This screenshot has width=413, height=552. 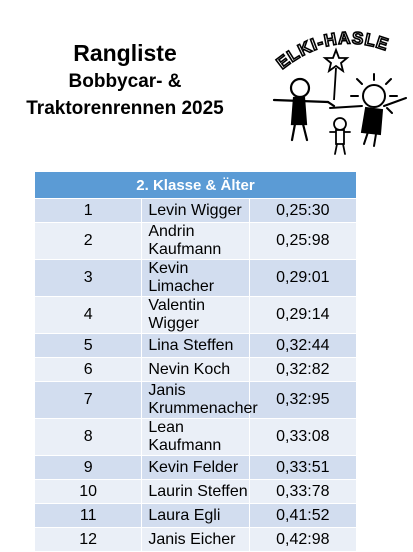 I want to click on page-subtitle-line2: Traktorenrennen 2025, so click(x=125, y=108).